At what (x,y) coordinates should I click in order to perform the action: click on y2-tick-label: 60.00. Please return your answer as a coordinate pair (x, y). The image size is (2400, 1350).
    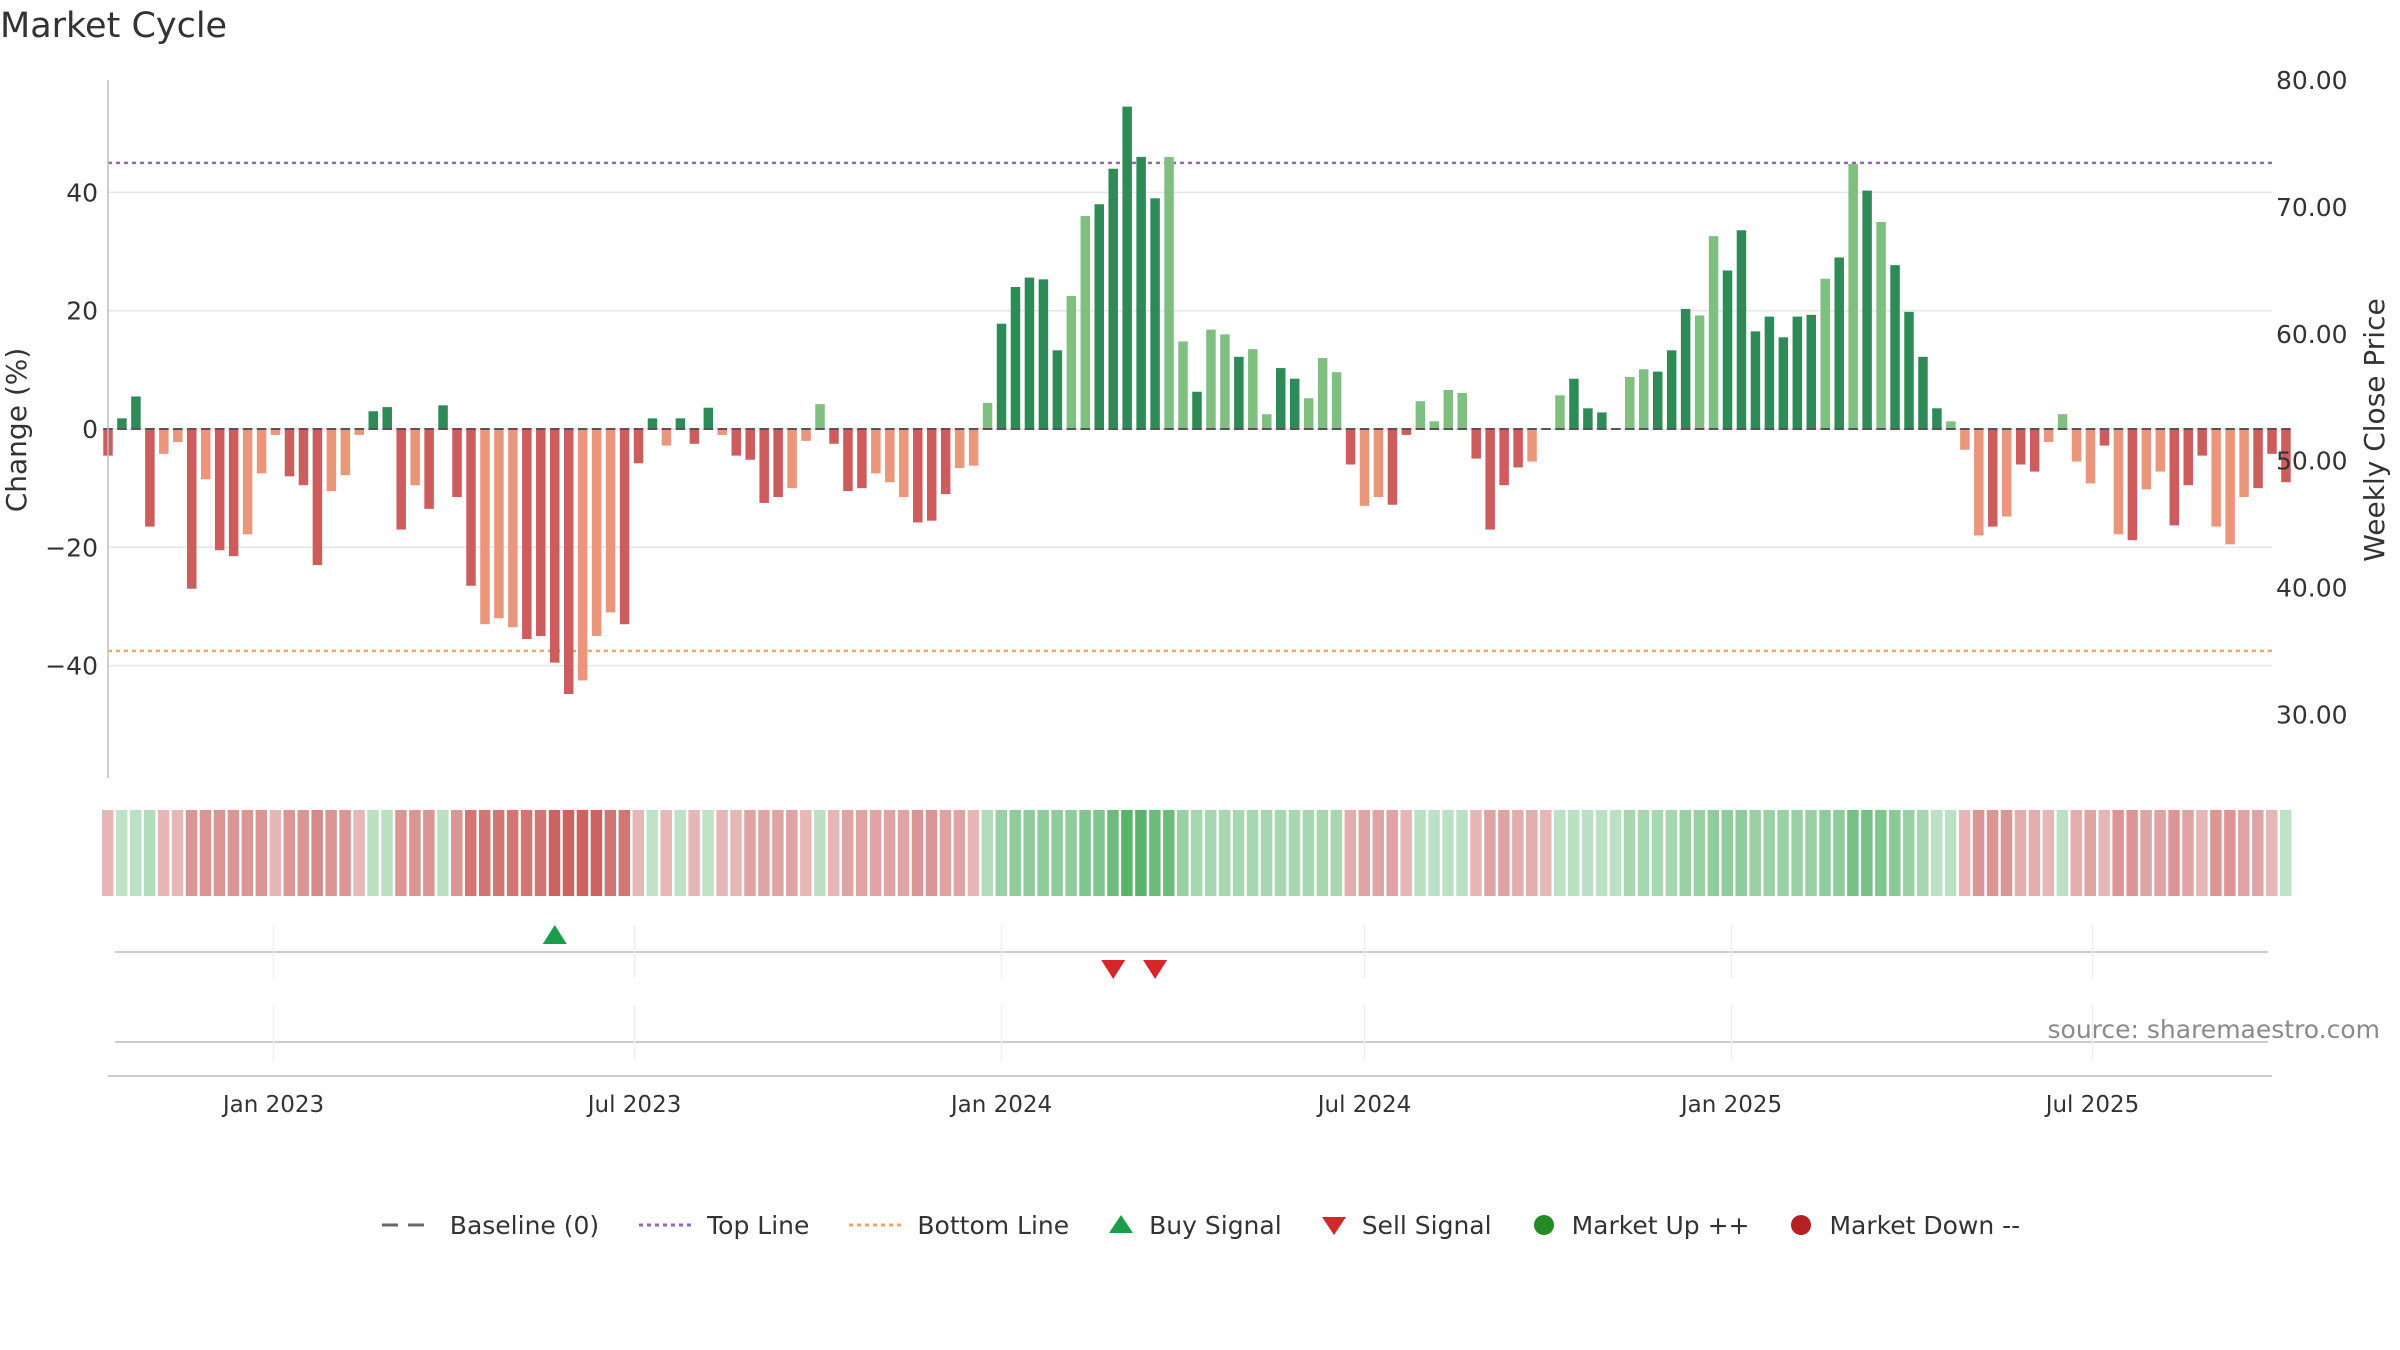
    Looking at the image, I should click on (2312, 334).